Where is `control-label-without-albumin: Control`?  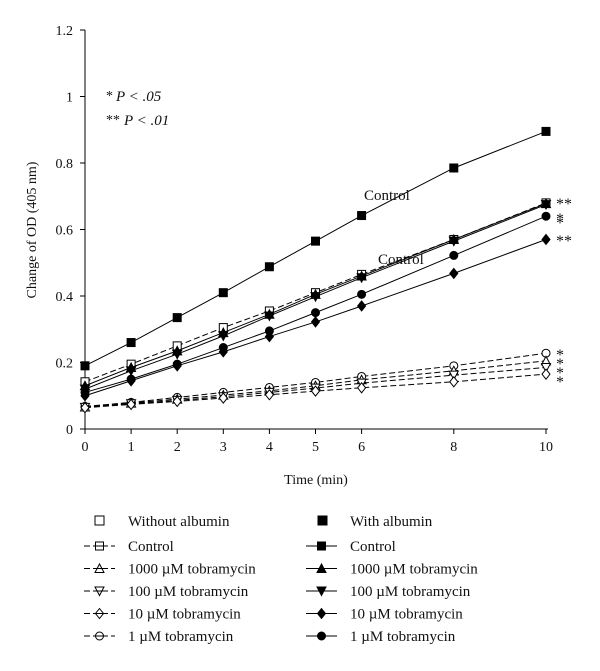 control-label-without-albumin: Control is located at coordinates (401, 260).